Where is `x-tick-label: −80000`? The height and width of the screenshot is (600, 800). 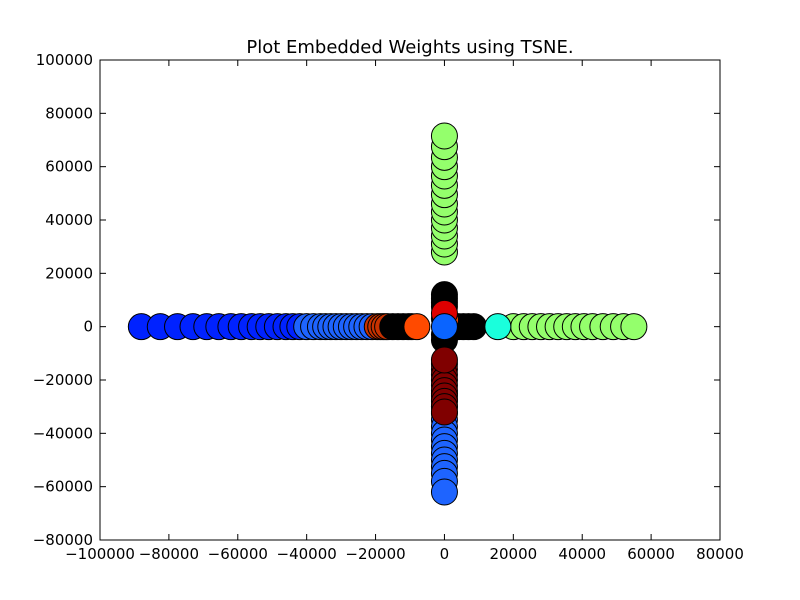 x-tick-label: −80000 is located at coordinates (169, 554).